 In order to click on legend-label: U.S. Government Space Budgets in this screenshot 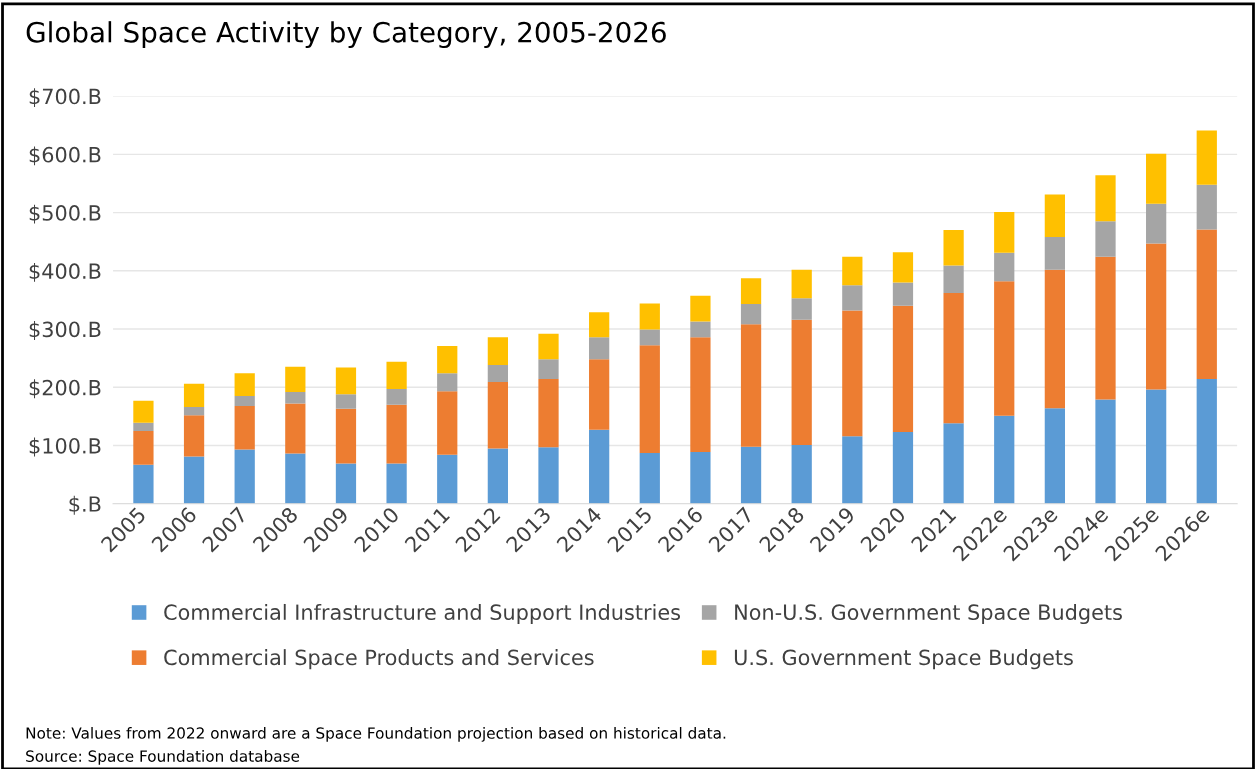, I will do `click(903, 659)`.